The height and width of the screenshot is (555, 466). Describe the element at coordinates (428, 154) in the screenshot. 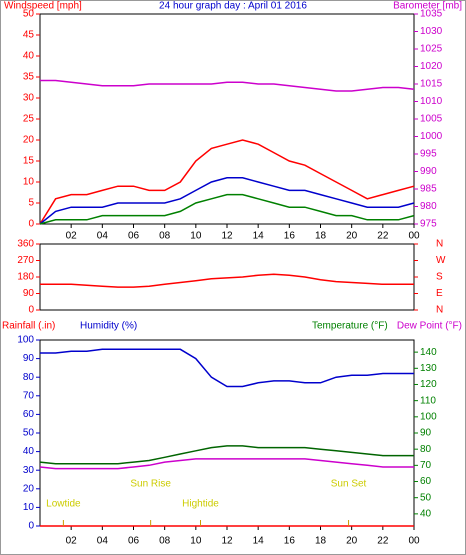

I see `y2-tick-label: 995` at that location.